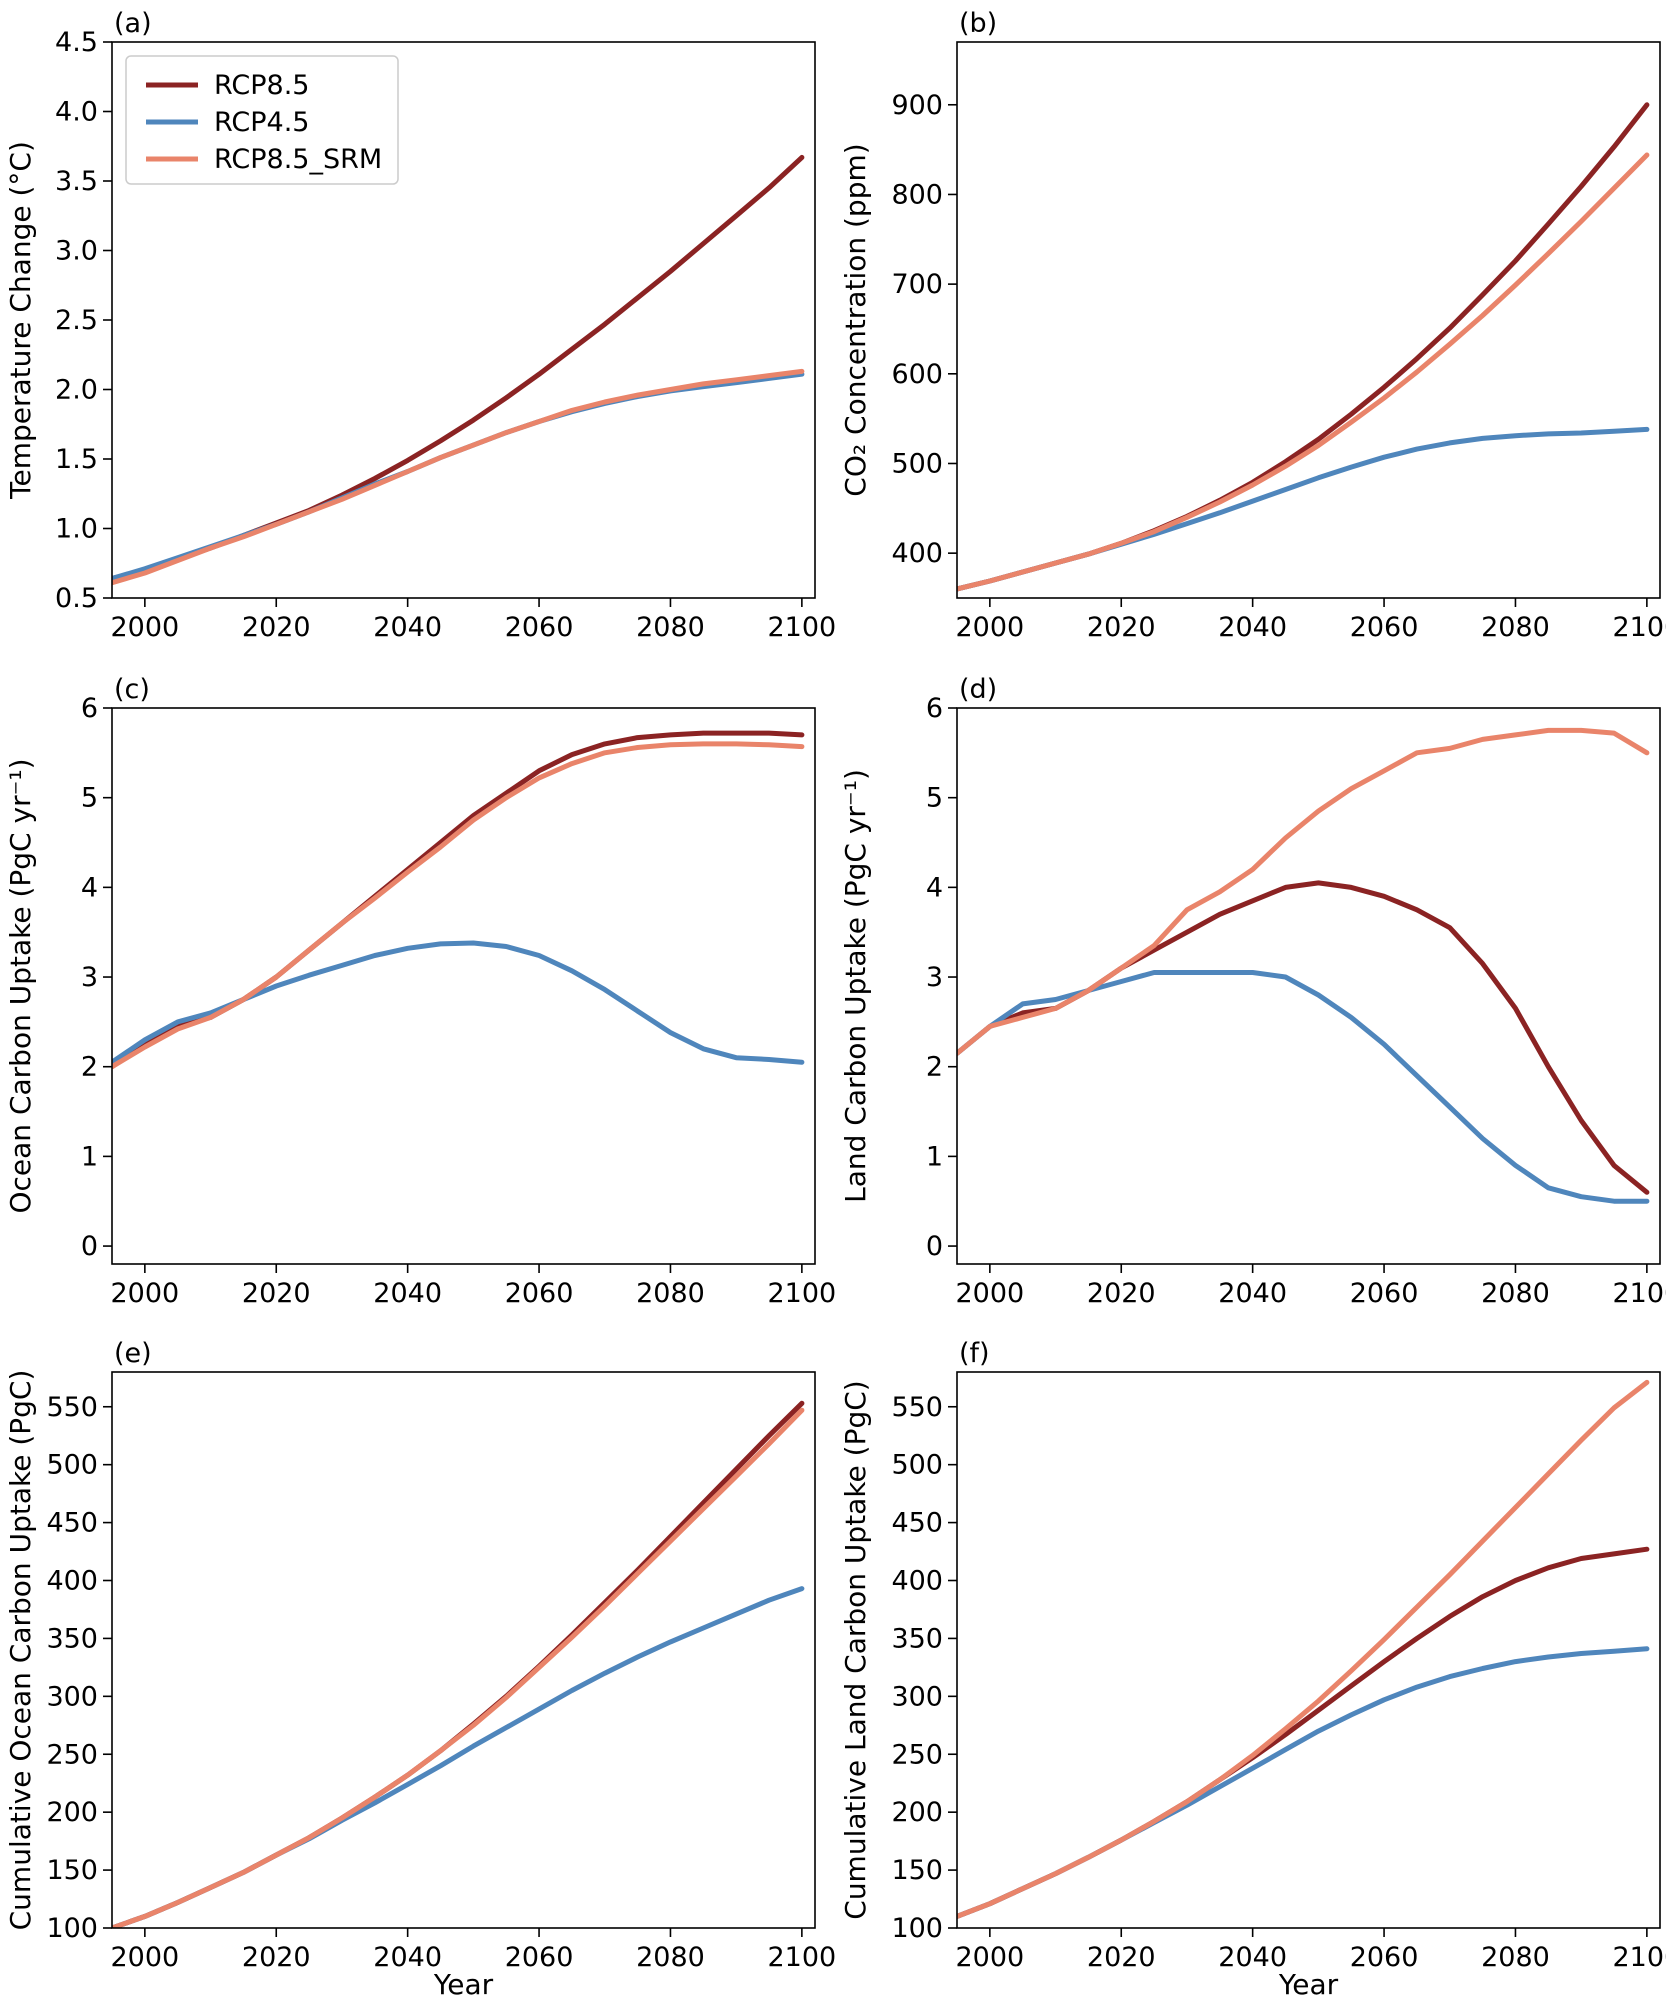 The height and width of the screenshot is (2000, 1666). Describe the element at coordinates (934, 1067) in the screenshot. I see `y-tick-label: 2` at that location.